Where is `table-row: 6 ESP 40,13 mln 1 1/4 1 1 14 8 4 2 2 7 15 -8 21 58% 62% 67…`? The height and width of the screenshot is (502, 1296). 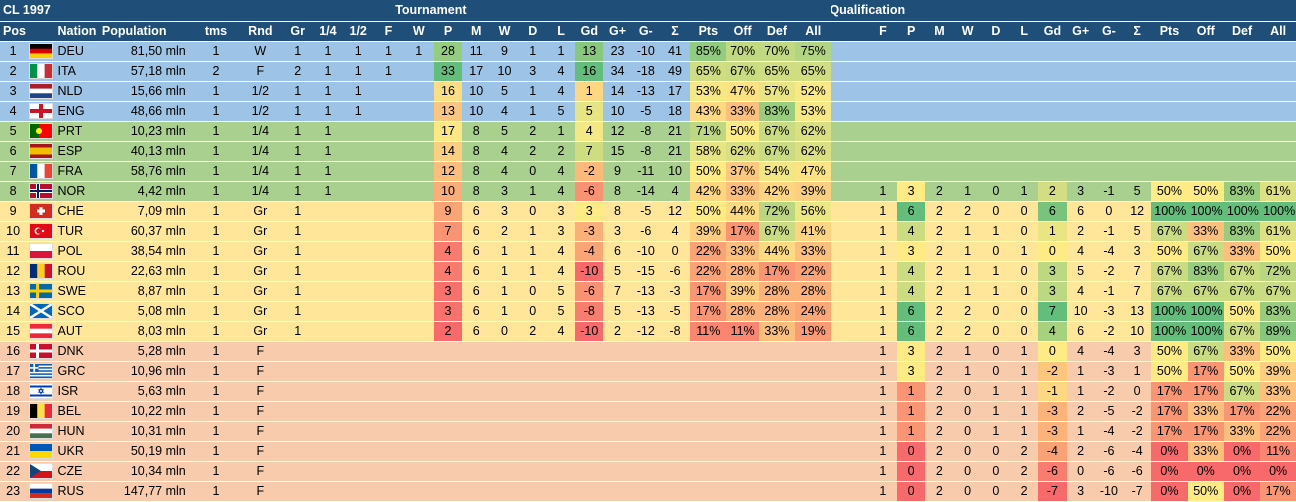
table-row: 6 ESP 40,13 mln 1 1/4 1 1 14 8 4 2 2 7 15 -8 21 58% 62% 67… is located at coordinates (648, 151).